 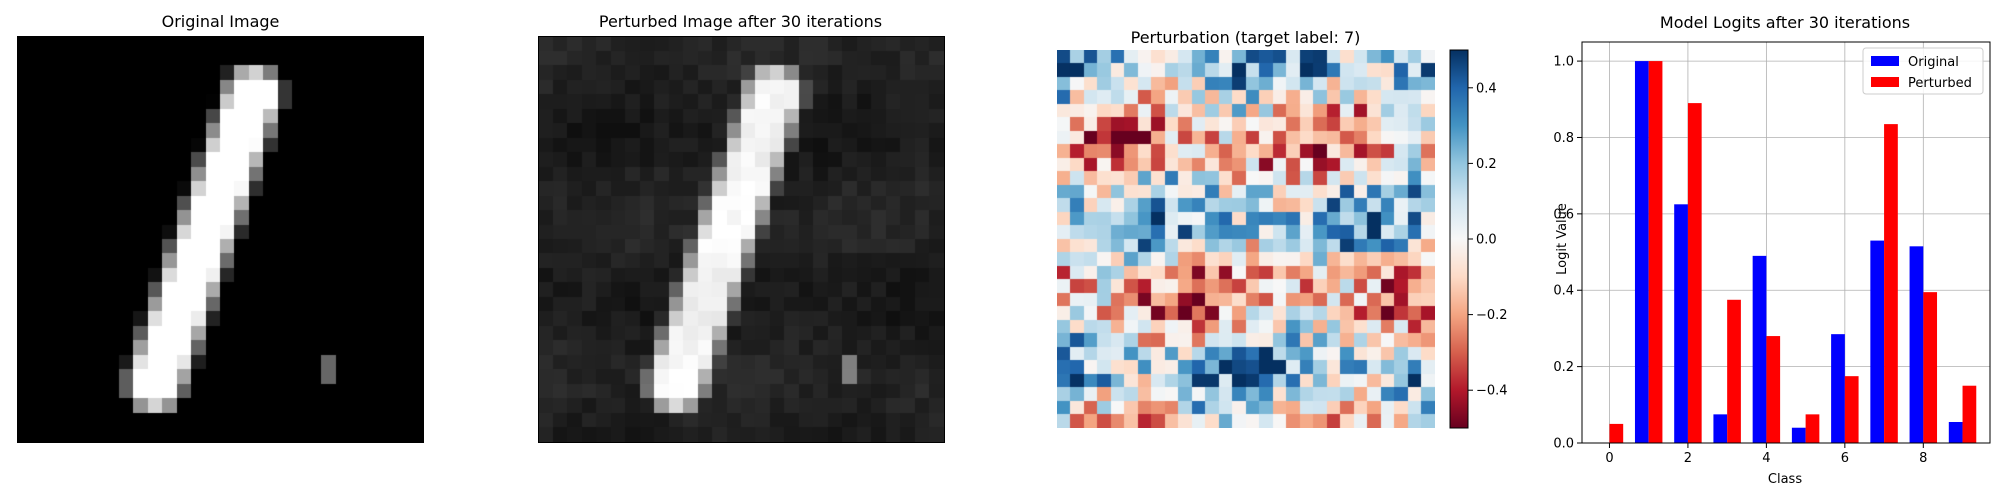 What do you see at coordinates (1923, 71) in the screenshot?
I see `legend: Original Perturbed` at bounding box center [1923, 71].